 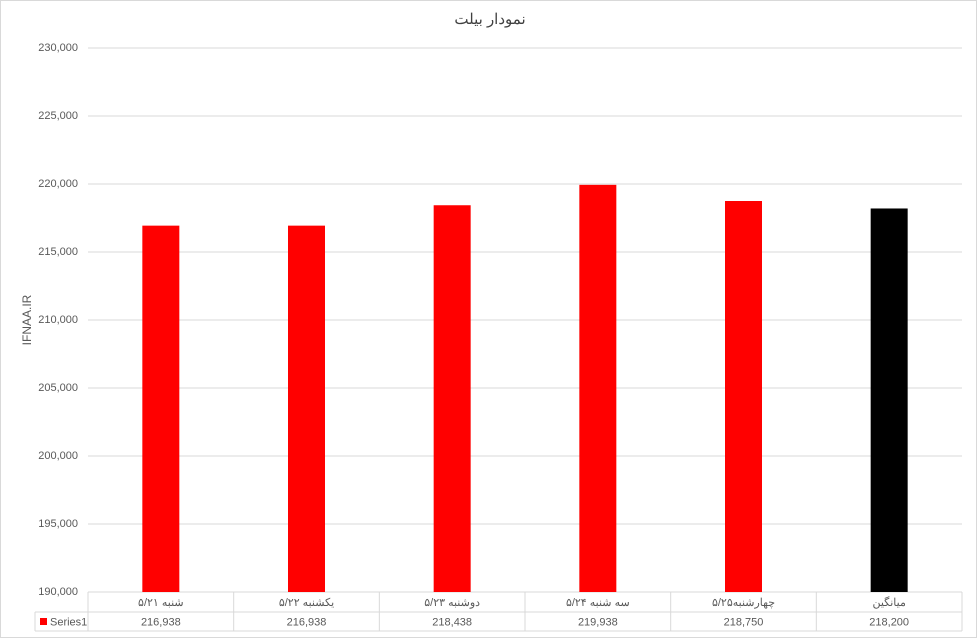 I want to click on x-tick-label: یکشنبه ۵/۲۲, so click(x=306, y=603).